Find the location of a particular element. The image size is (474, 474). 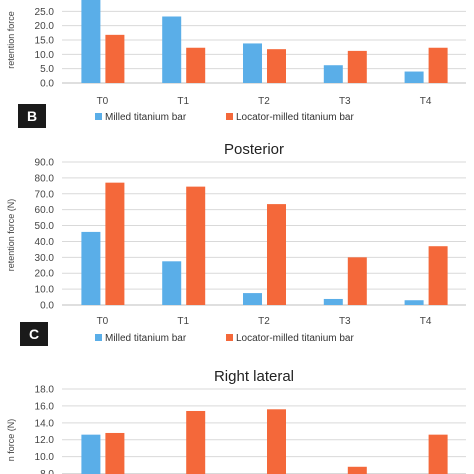

panel-badge-label: C is located at coordinates (34, 334).